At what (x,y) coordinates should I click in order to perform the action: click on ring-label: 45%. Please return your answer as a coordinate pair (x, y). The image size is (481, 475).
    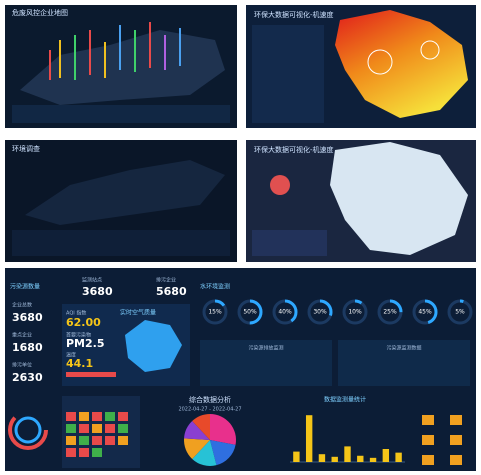
    Looking at the image, I should click on (425, 312).